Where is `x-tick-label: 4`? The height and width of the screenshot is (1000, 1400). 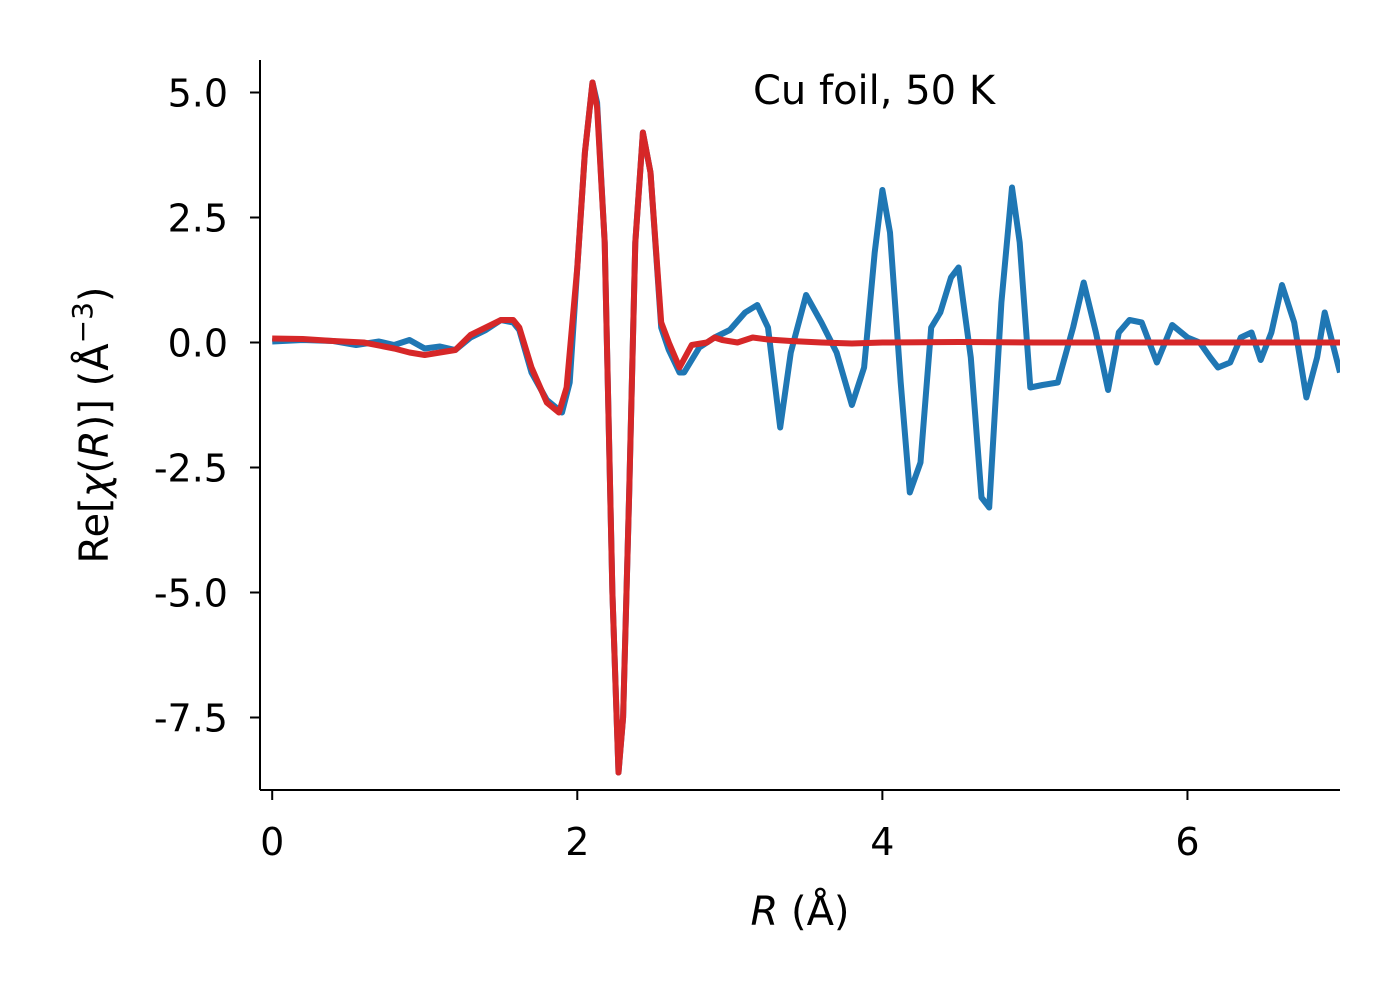
x-tick-label: 4 is located at coordinates (882, 842).